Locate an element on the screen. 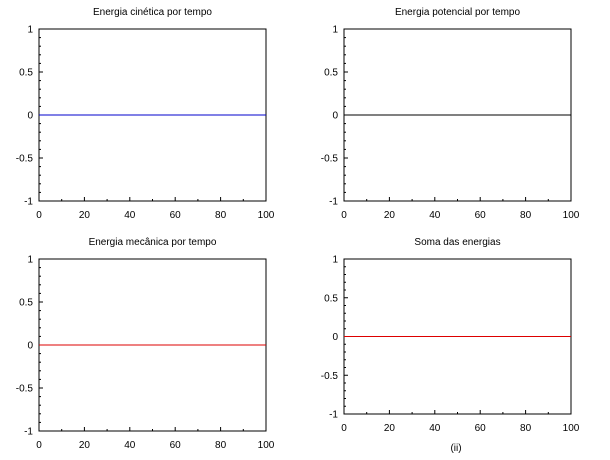 The image size is (610, 460). chart-title: Energia cinética por tempo is located at coordinates (152, 12).